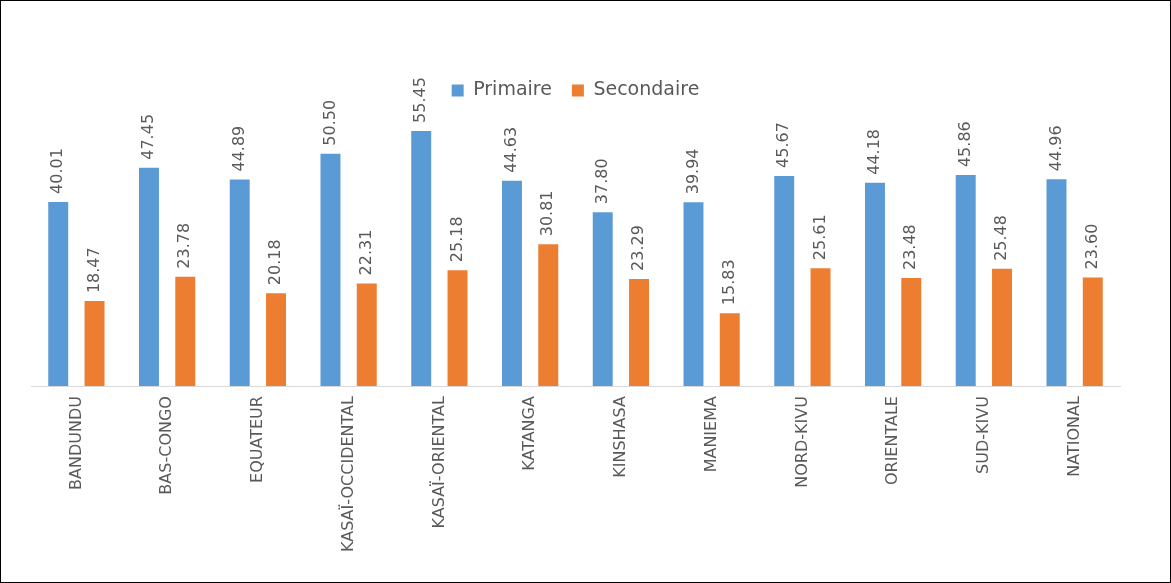 The width and height of the screenshot is (1171, 583). What do you see at coordinates (620, 437) in the screenshot?
I see `x-tick-label: KINSHASA` at bounding box center [620, 437].